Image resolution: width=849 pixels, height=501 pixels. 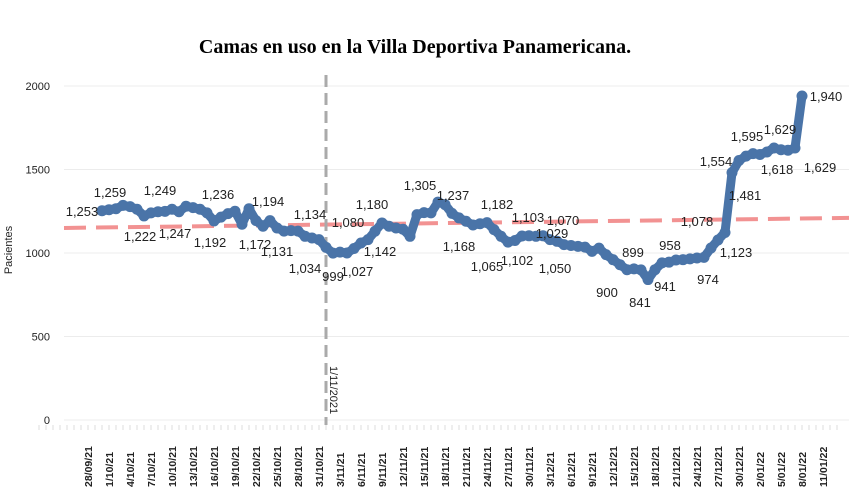 I want to click on x-tick-label: 3/11/21, so click(x=341, y=469).